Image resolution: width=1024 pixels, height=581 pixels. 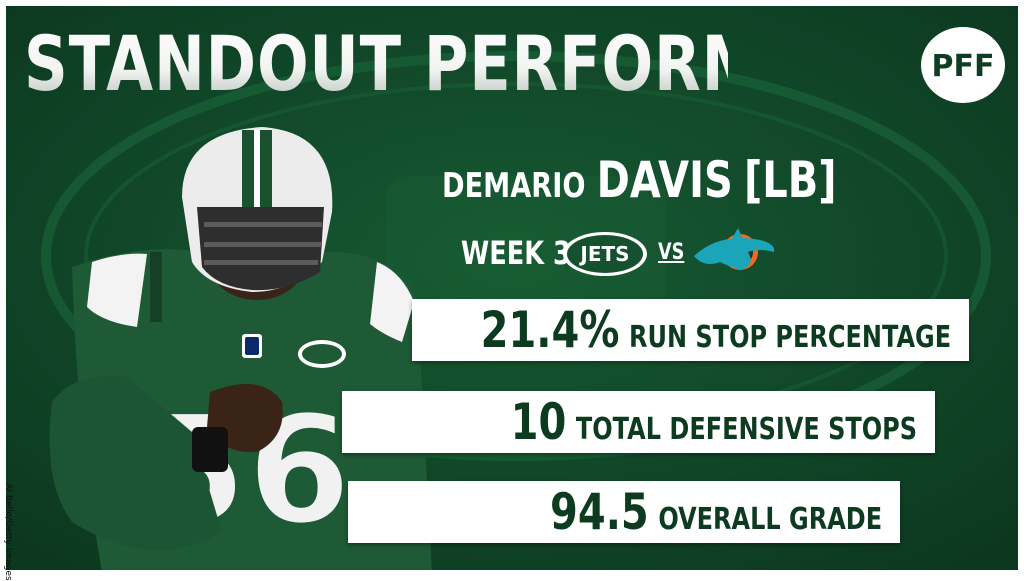 What do you see at coordinates (516, 253) in the screenshot?
I see `week-label: WEEK 3` at bounding box center [516, 253].